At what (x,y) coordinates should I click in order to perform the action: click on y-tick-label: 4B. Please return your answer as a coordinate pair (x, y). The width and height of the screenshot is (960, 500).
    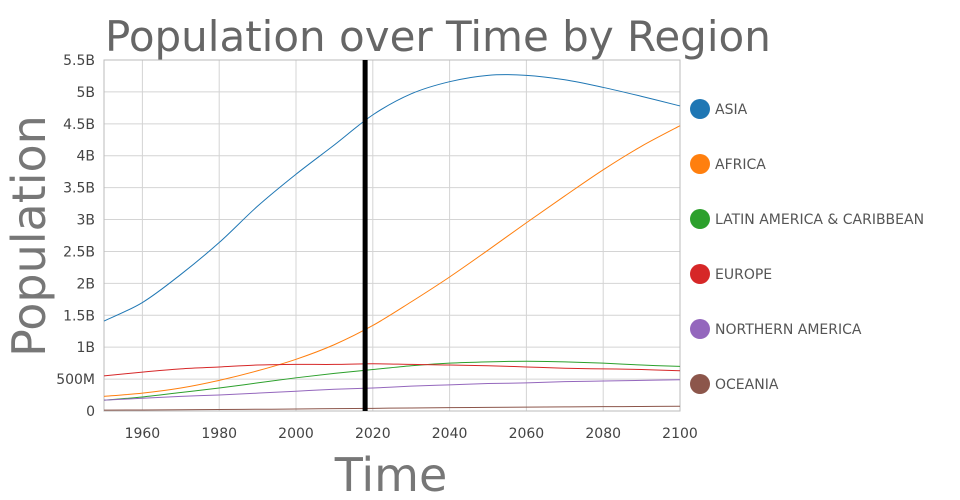
    Looking at the image, I should click on (85, 157).